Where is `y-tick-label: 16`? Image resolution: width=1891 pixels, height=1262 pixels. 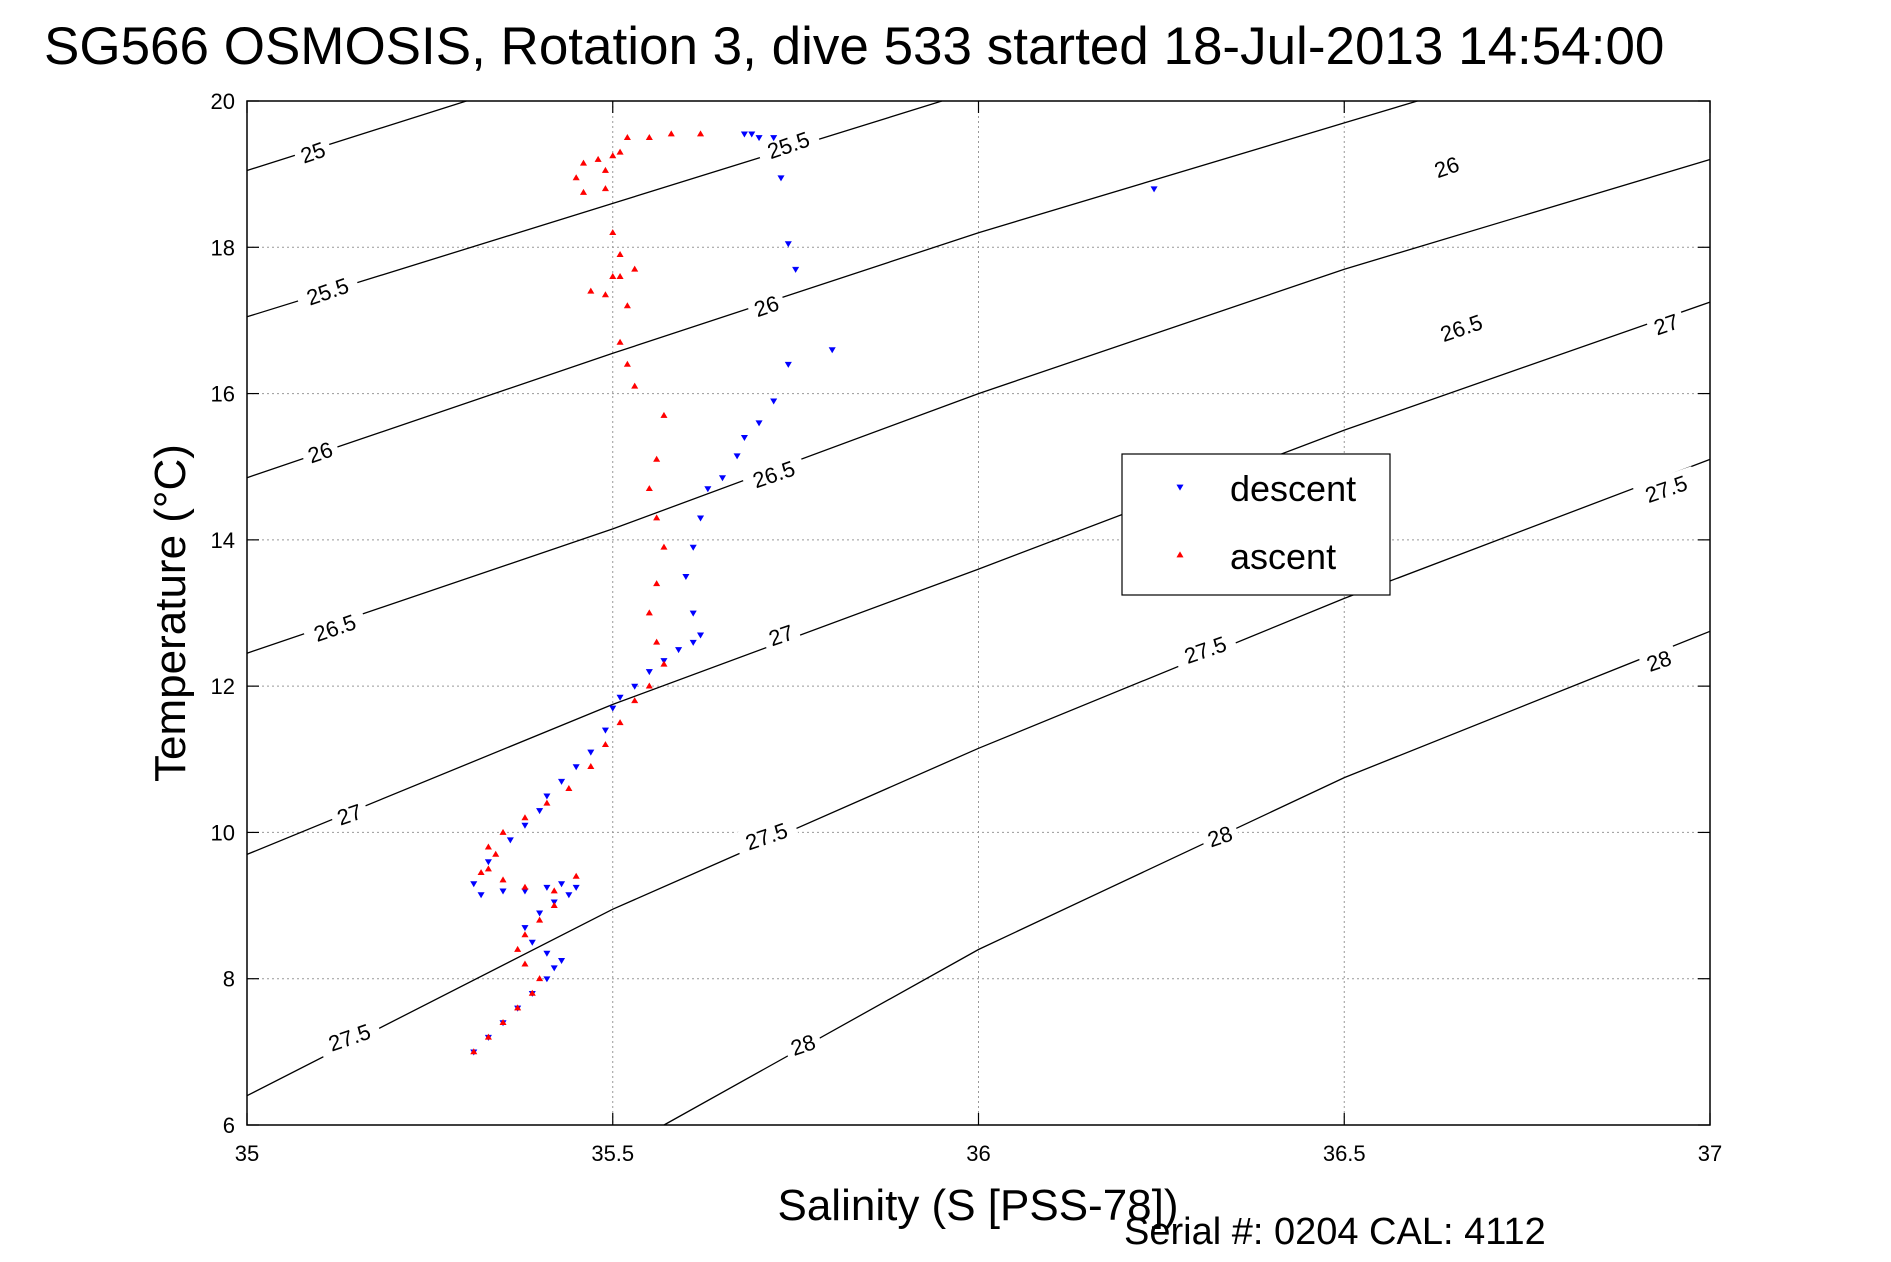 y-tick-label: 16 is located at coordinates (223, 394).